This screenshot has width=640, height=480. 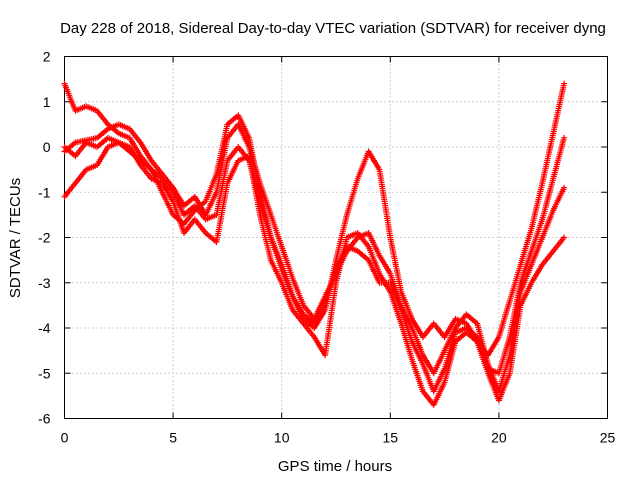 What do you see at coordinates (44, 328) in the screenshot?
I see `y-tick-label: -4` at bounding box center [44, 328].